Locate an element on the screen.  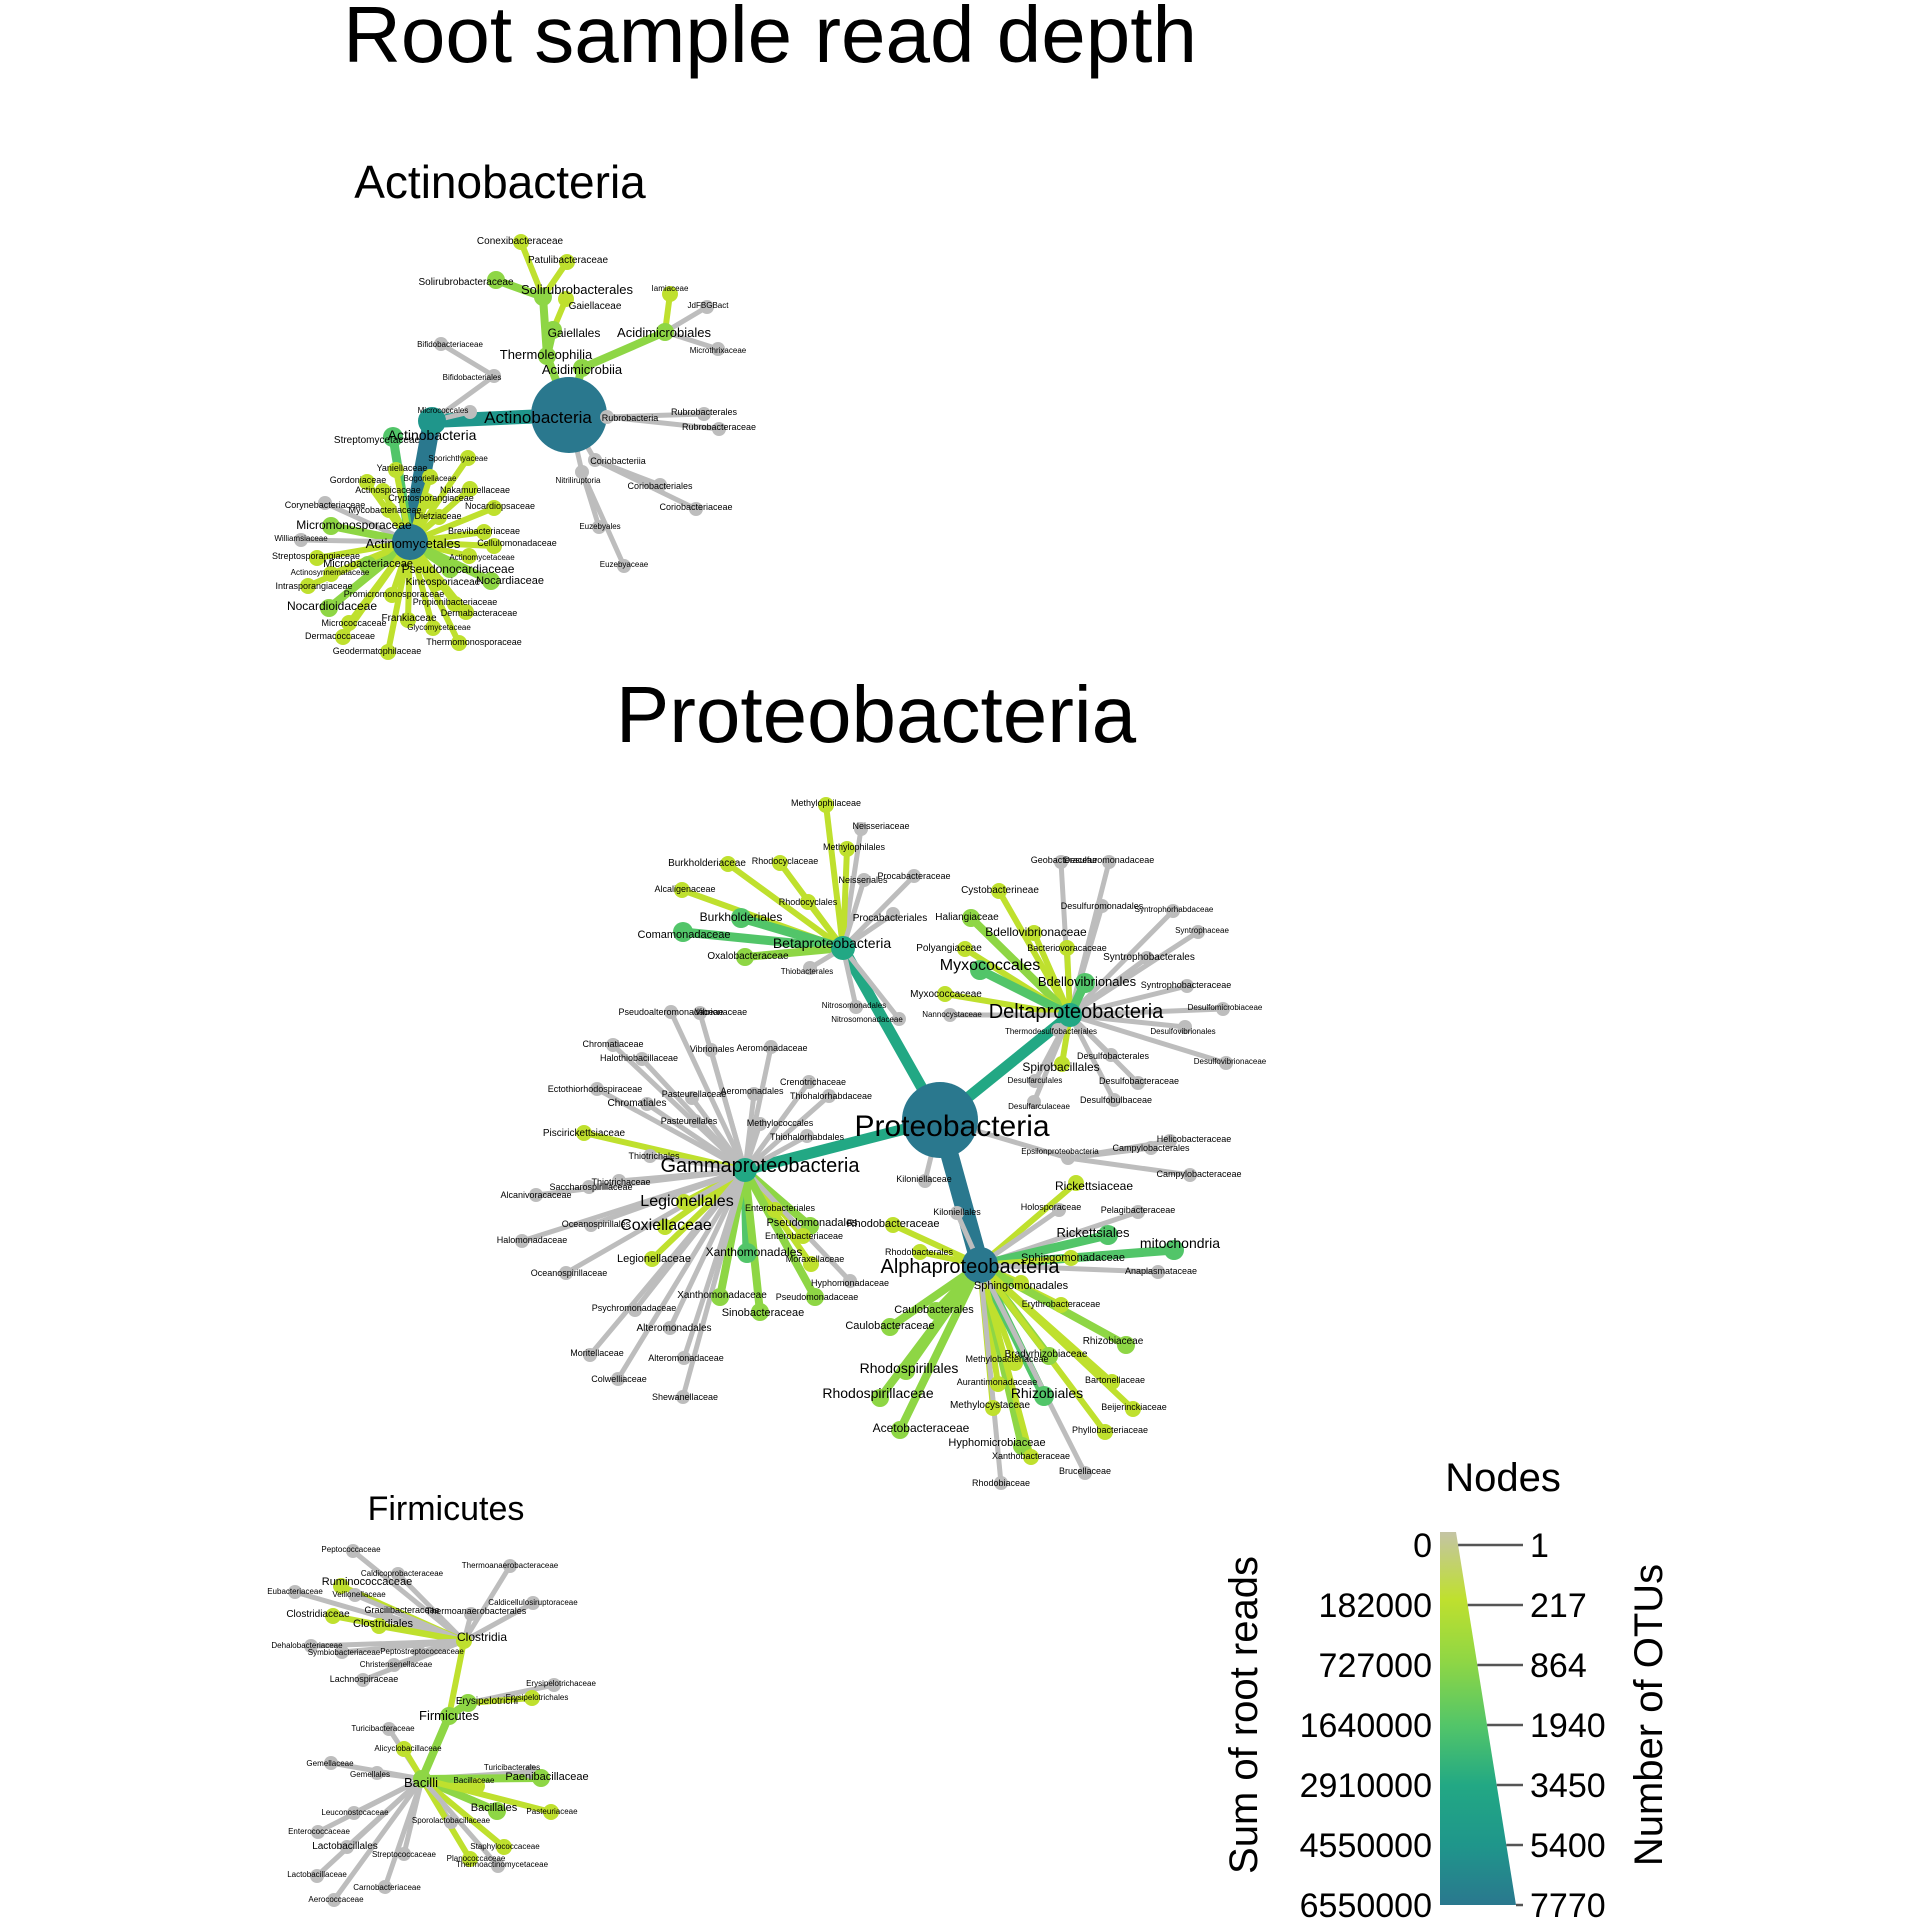
tree-node-label: Microthrixaceae is located at coordinates (718, 350).